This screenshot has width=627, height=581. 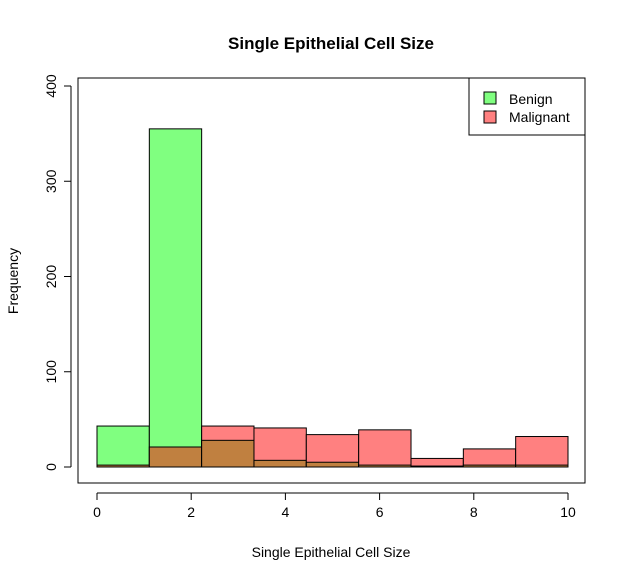 What do you see at coordinates (13, 281) in the screenshot?
I see `y-axis-label: Frequency` at bounding box center [13, 281].